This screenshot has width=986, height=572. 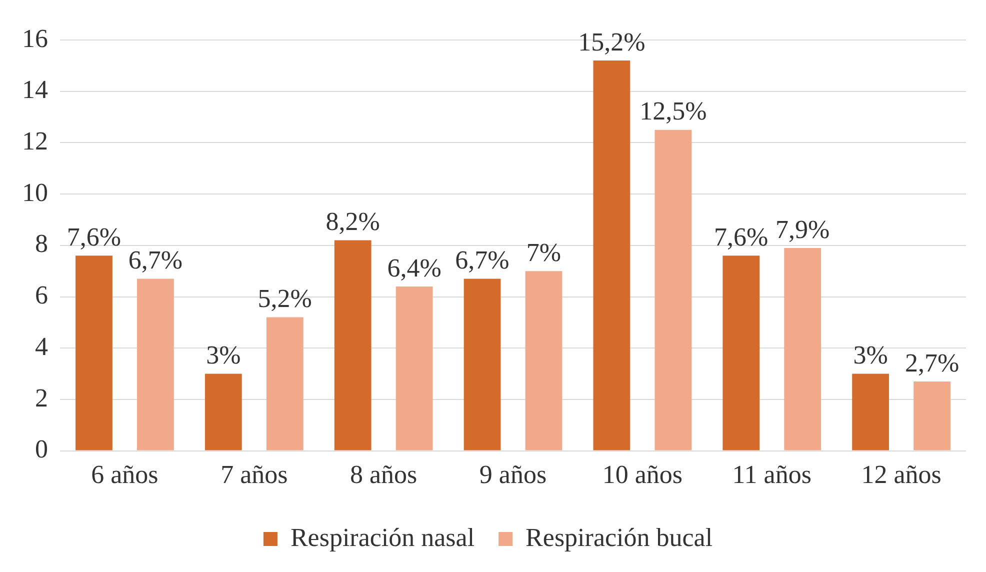 What do you see at coordinates (285, 299) in the screenshot?
I see `data-label: 5,2%` at bounding box center [285, 299].